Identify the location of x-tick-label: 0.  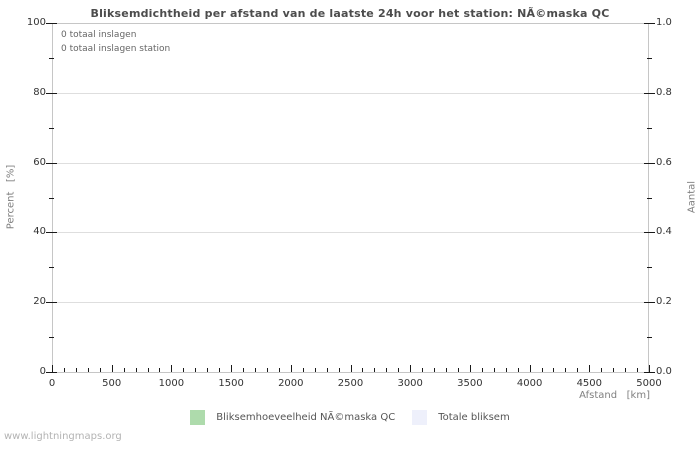
(52, 383).